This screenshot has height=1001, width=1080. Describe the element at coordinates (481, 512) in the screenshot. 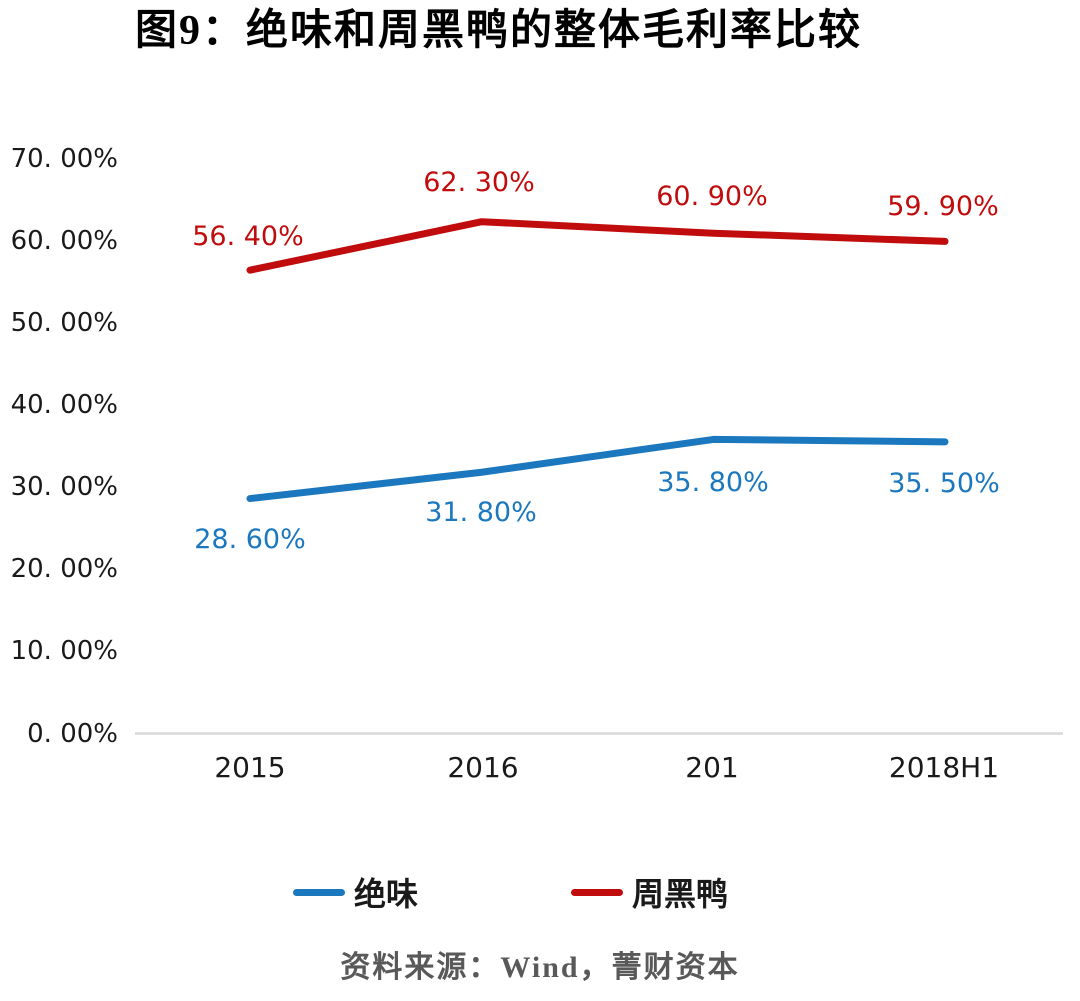

I see `juewei-label-2016: 31. 80%` at that location.